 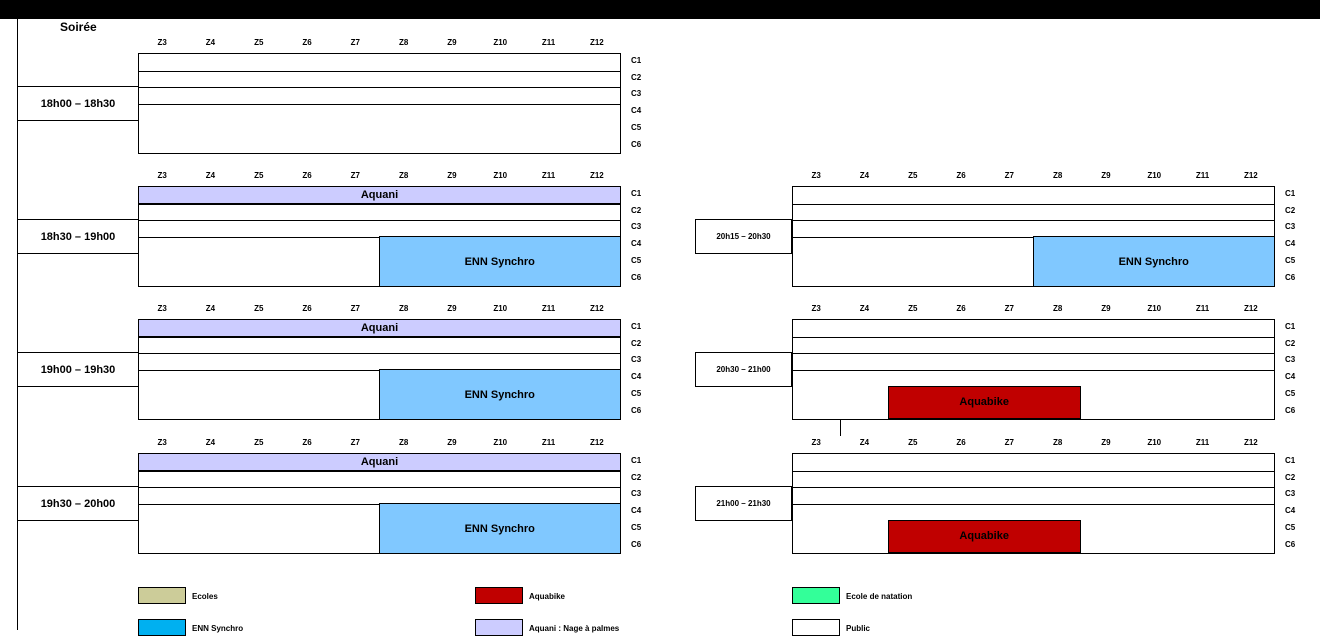 I want to click on connector-line, so click(x=840, y=428).